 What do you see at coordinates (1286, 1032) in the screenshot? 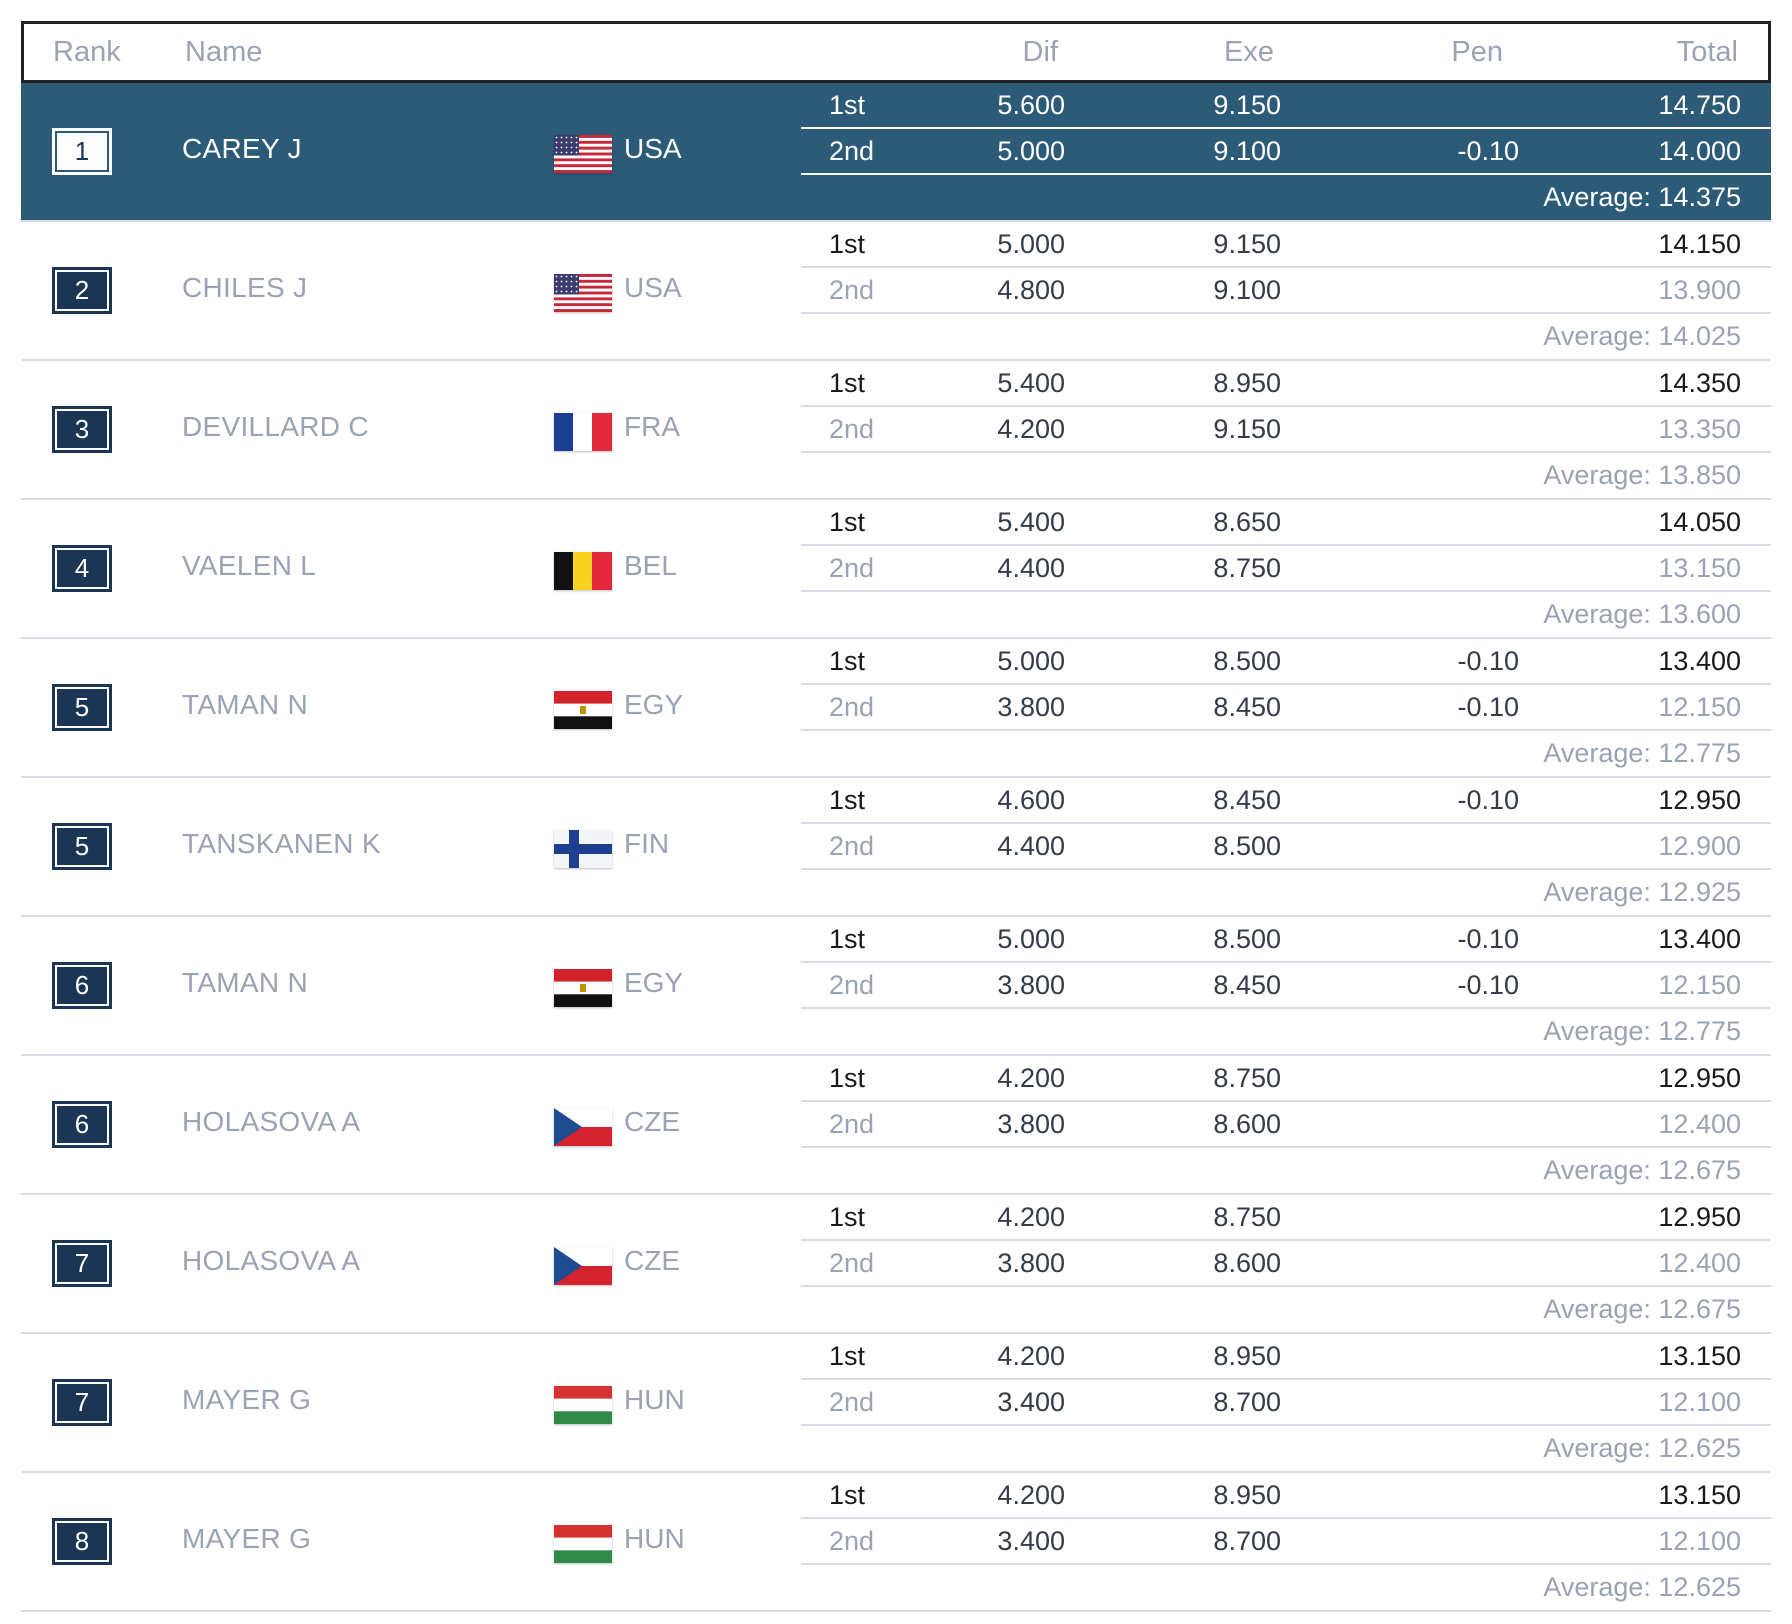
I see `average-line: Average: 12.775` at bounding box center [1286, 1032].